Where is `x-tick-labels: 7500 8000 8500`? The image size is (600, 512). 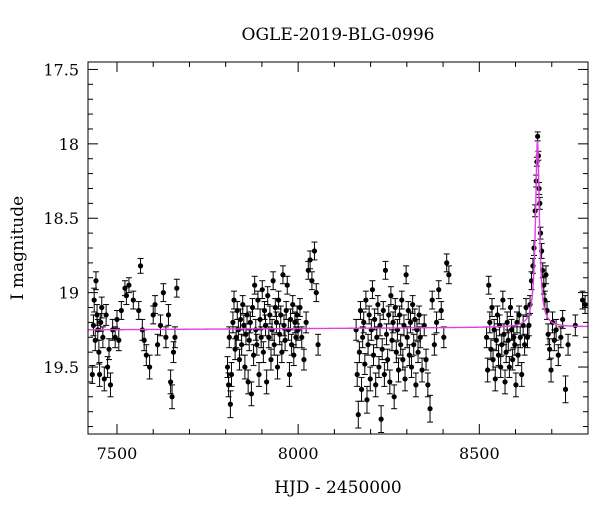 x-tick-labels: 7500 8000 8500 is located at coordinates (298, 453).